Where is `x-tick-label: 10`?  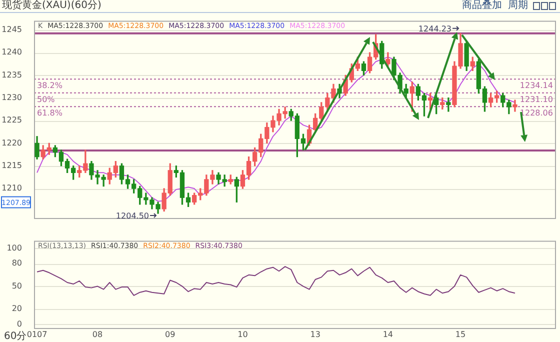 x-tick-label: 10 is located at coordinates (243, 334).